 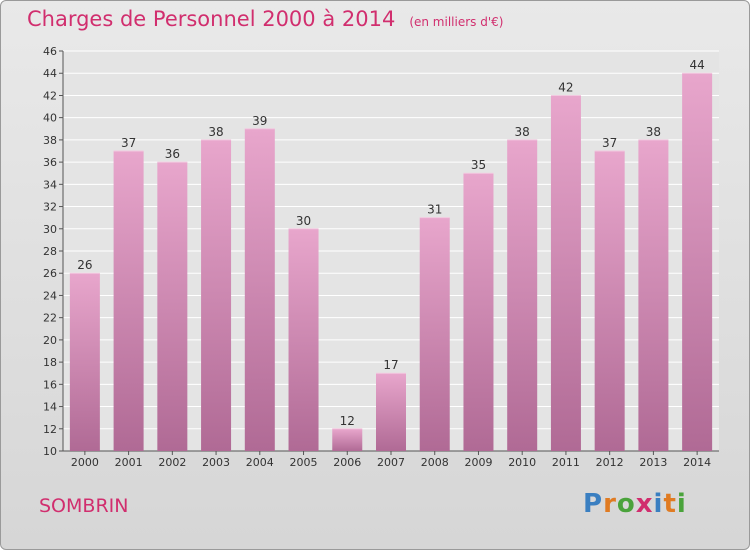 What do you see at coordinates (435, 462) in the screenshot?
I see `x-tick-label: 2008` at bounding box center [435, 462].